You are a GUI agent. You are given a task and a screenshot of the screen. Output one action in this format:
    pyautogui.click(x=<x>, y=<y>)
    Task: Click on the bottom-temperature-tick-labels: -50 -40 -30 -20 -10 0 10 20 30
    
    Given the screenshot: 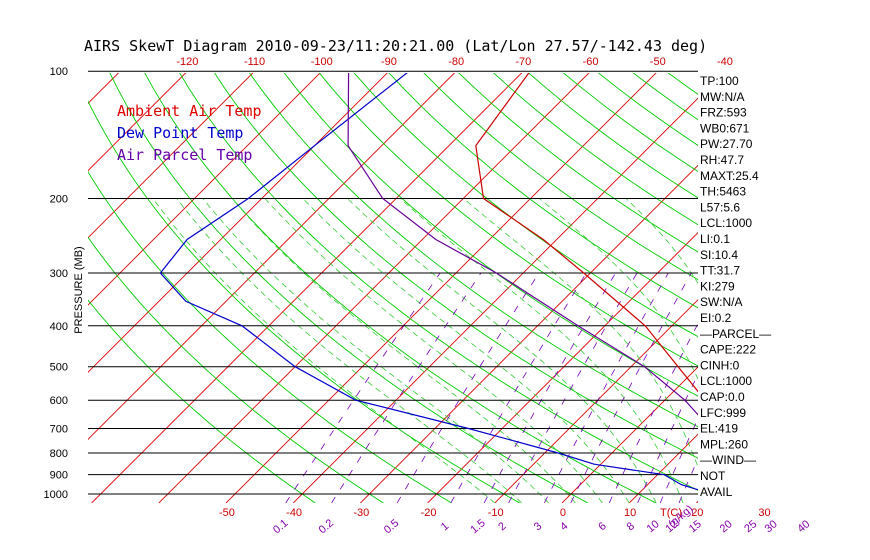 What is the action you would take?
    pyautogui.click(x=495, y=513)
    